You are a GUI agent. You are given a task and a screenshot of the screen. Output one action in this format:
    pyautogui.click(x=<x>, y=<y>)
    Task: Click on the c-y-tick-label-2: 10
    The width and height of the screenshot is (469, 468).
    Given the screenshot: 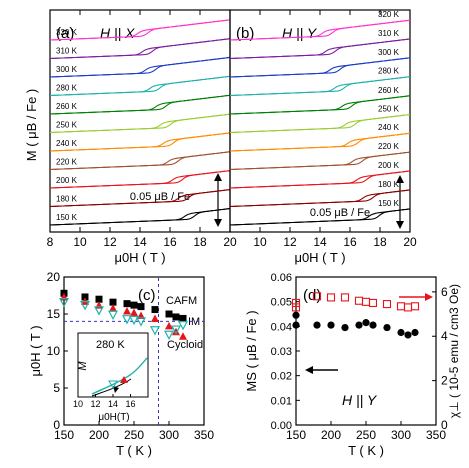 What is the action you would take?
    pyautogui.click(x=54, y=351)
    